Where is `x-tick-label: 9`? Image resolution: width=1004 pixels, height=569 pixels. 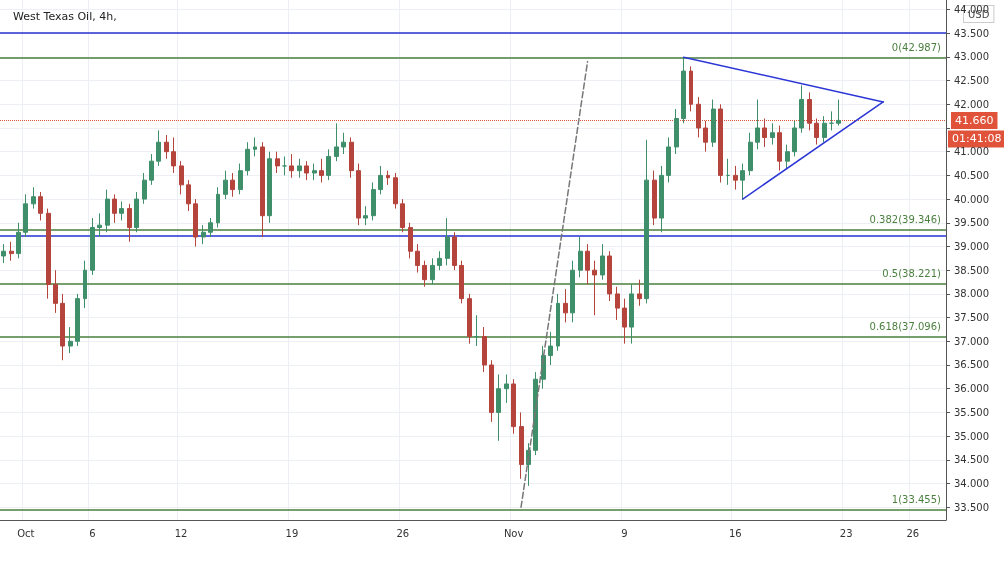 x-tick-label: 9 is located at coordinates (624, 533).